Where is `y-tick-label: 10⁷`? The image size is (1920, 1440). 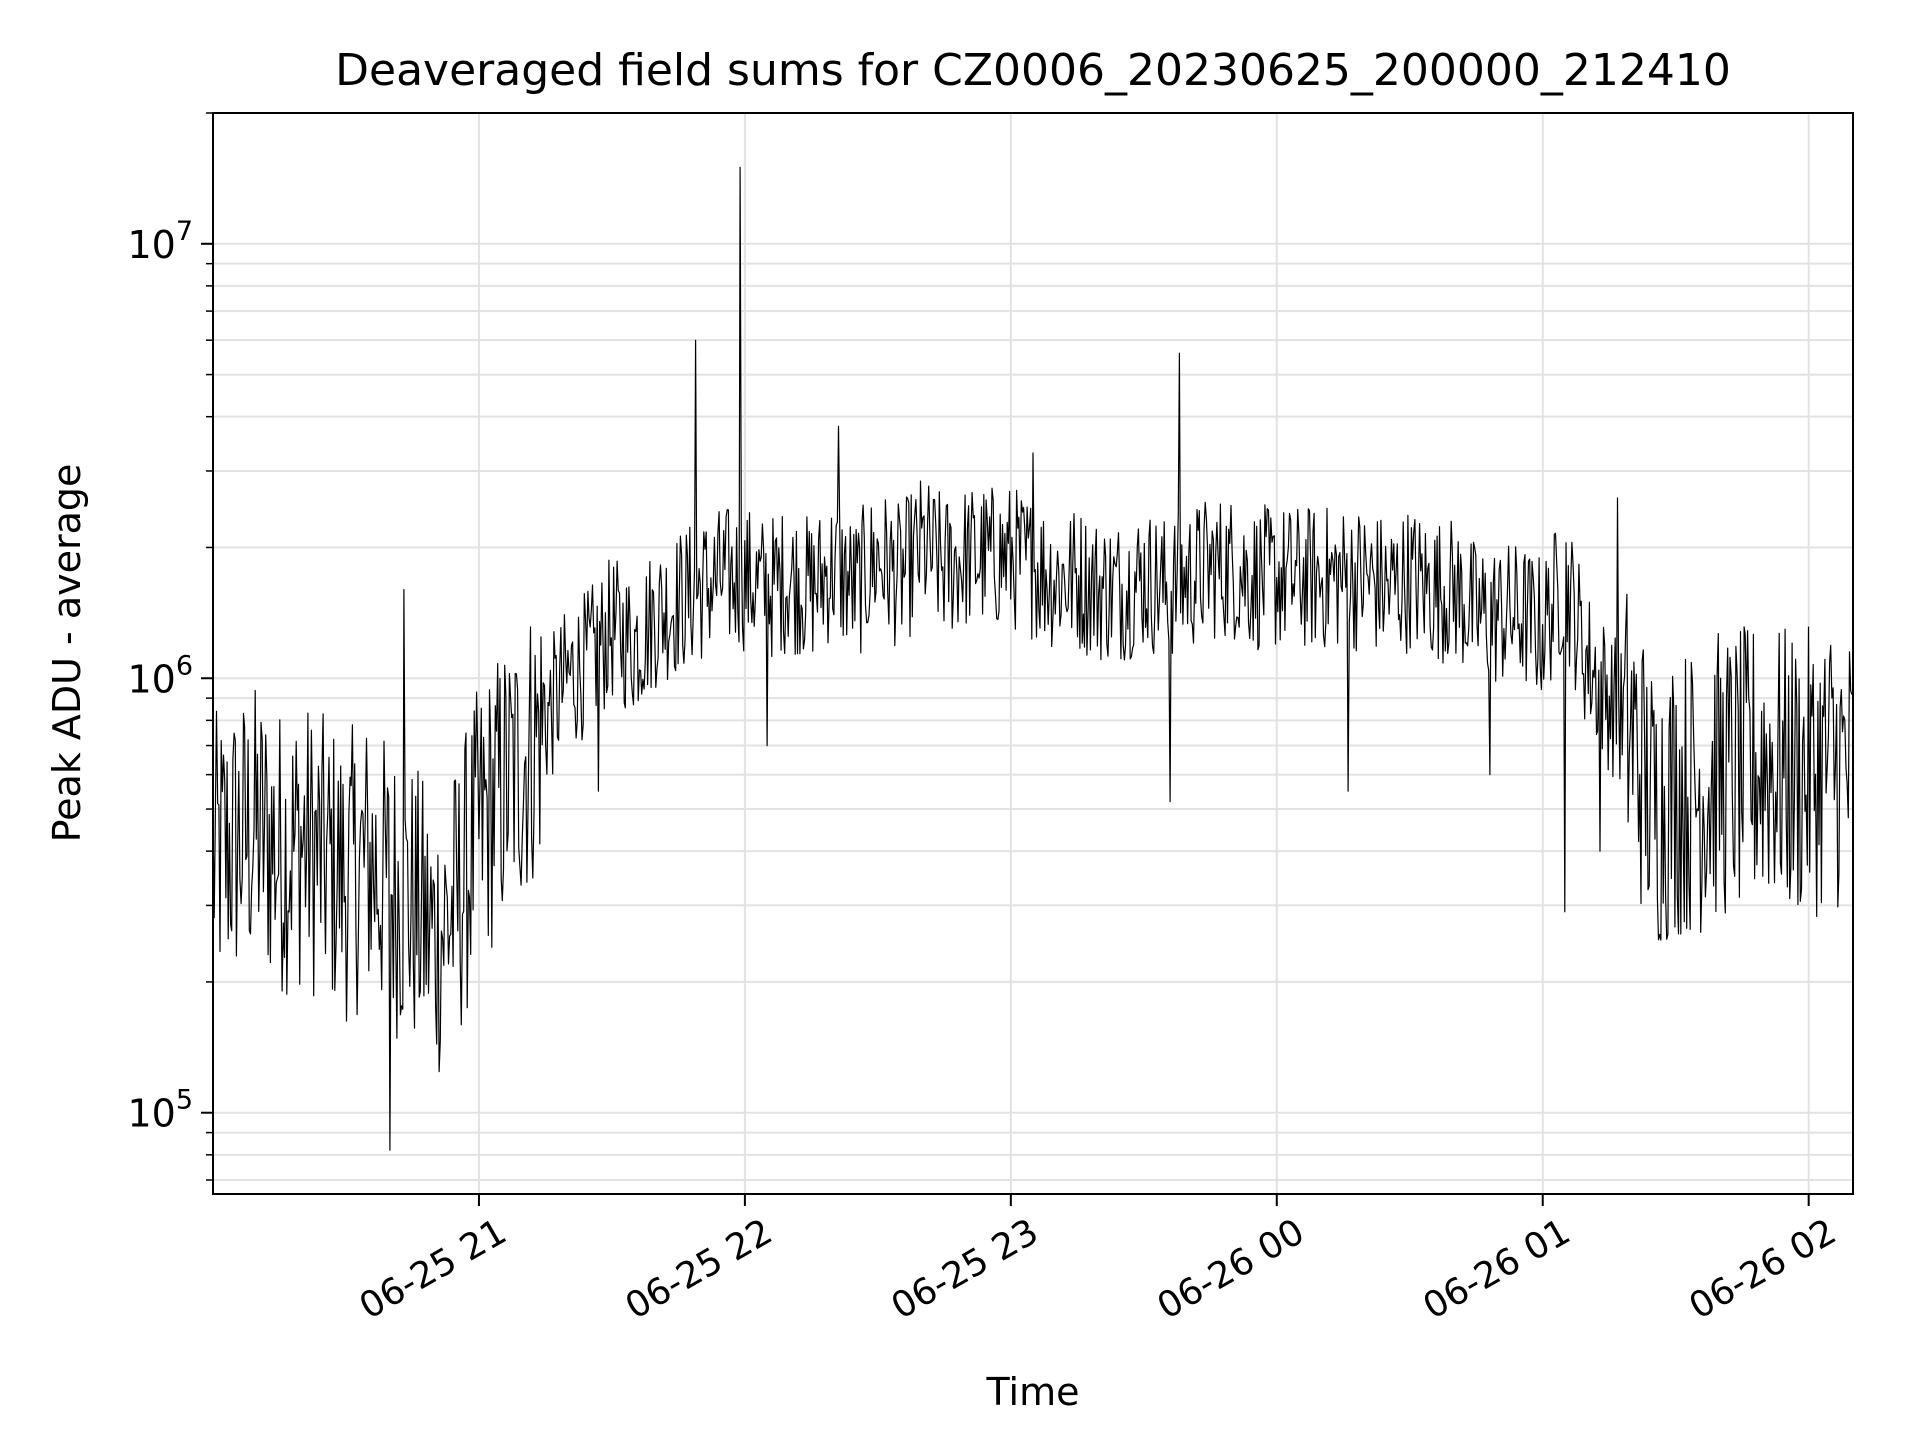 y-tick-label: 10⁷ is located at coordinates (160, 241).